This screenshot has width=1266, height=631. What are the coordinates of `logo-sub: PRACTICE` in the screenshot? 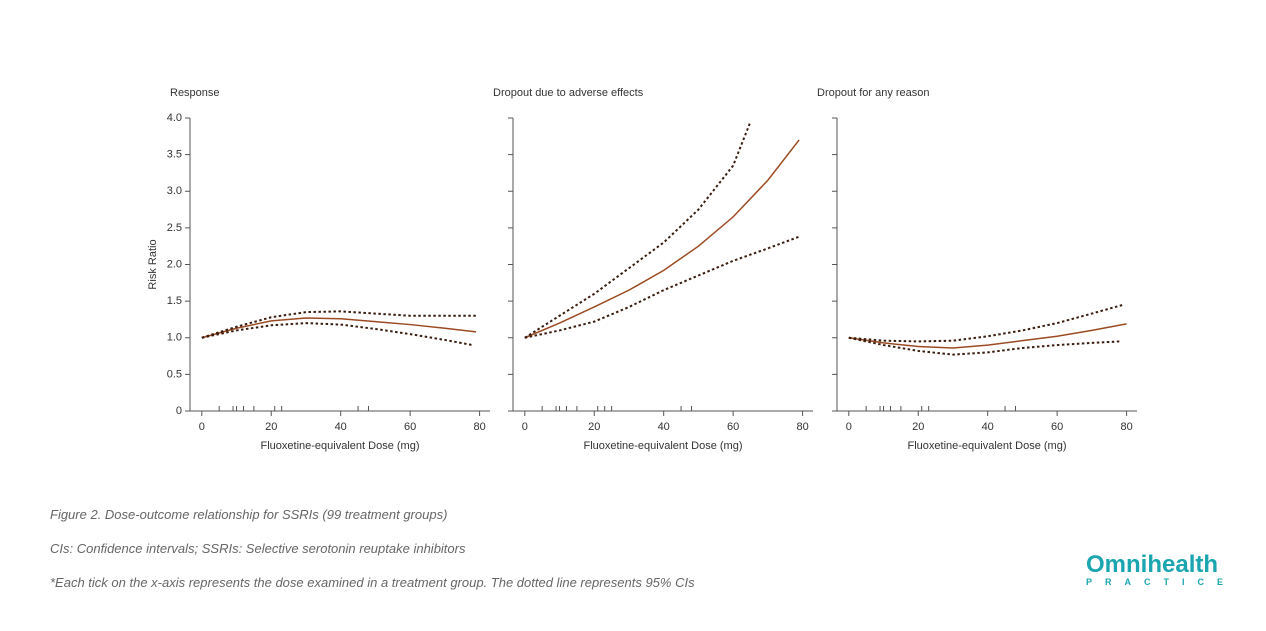 It's located at (1161, 582).